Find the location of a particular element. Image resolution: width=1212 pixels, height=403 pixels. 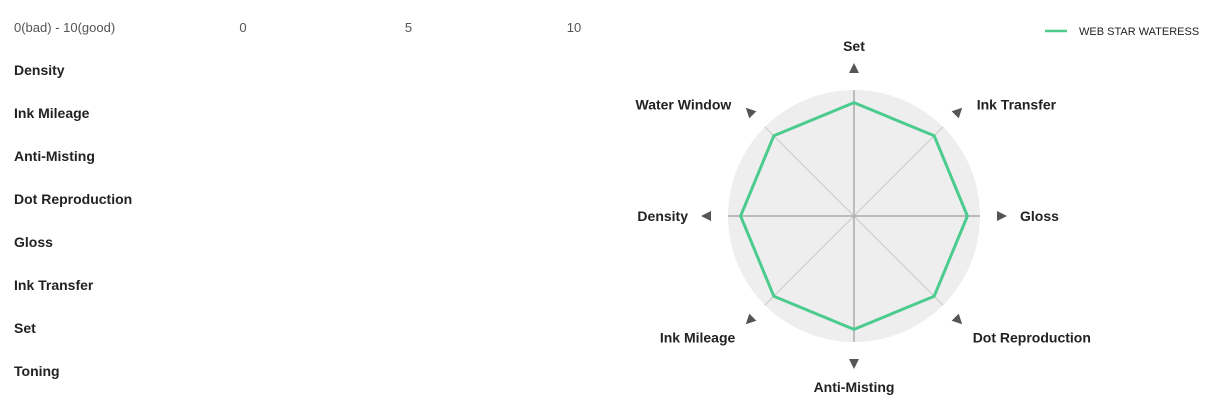

category-label: Ink Transfer is located at coordinates (54, 285).